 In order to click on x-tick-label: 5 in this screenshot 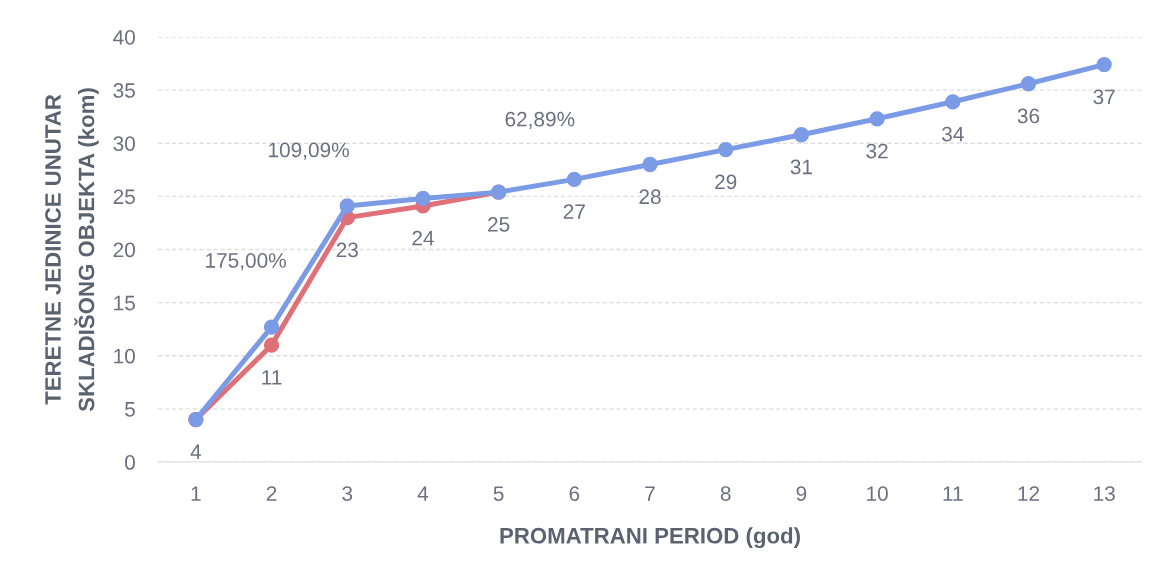, I will do `click(498, 493)`.